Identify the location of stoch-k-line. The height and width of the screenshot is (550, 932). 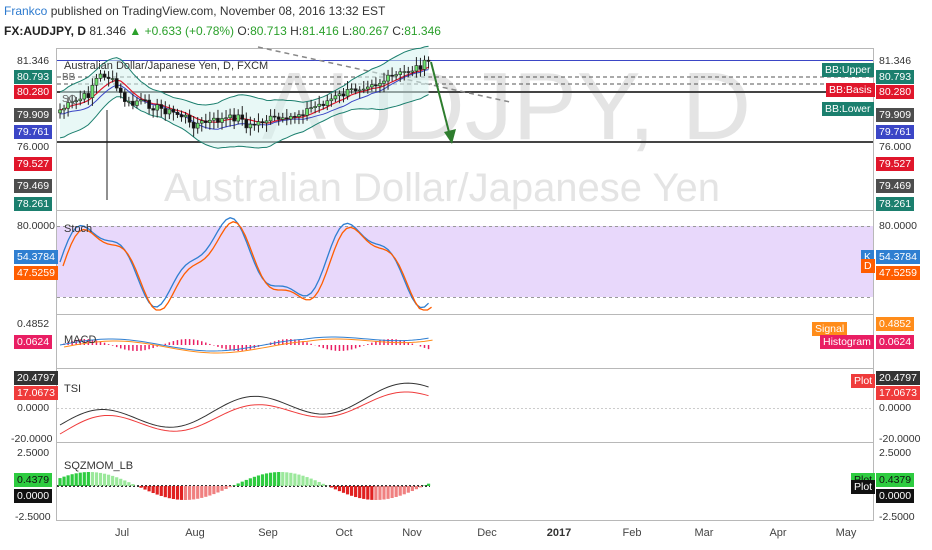
(244, 263).